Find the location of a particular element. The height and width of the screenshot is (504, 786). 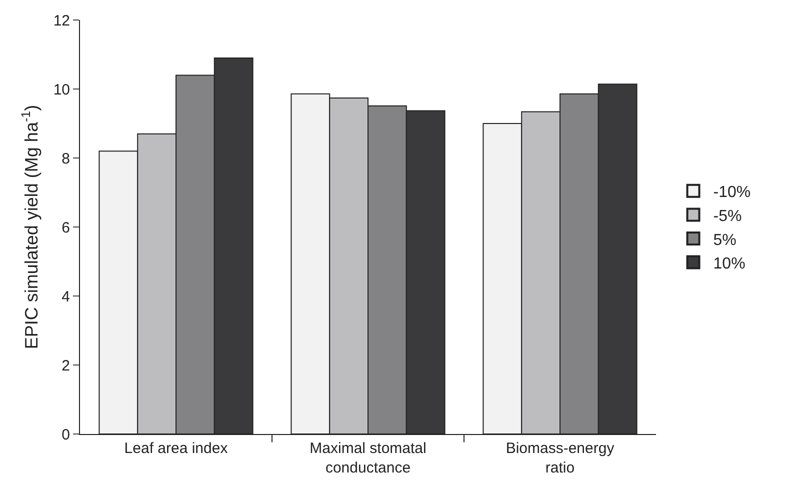

y-tick-label: 10 is located at coordinates (61, 89).